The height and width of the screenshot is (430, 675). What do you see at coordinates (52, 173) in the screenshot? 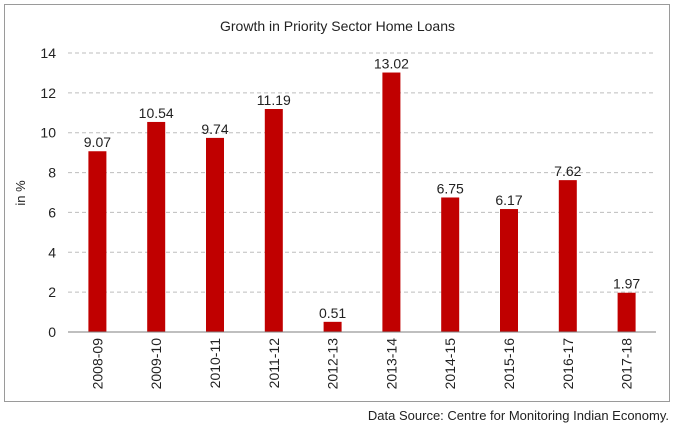
I see `y-tick-label: 8` at bounding box center [52, 173].